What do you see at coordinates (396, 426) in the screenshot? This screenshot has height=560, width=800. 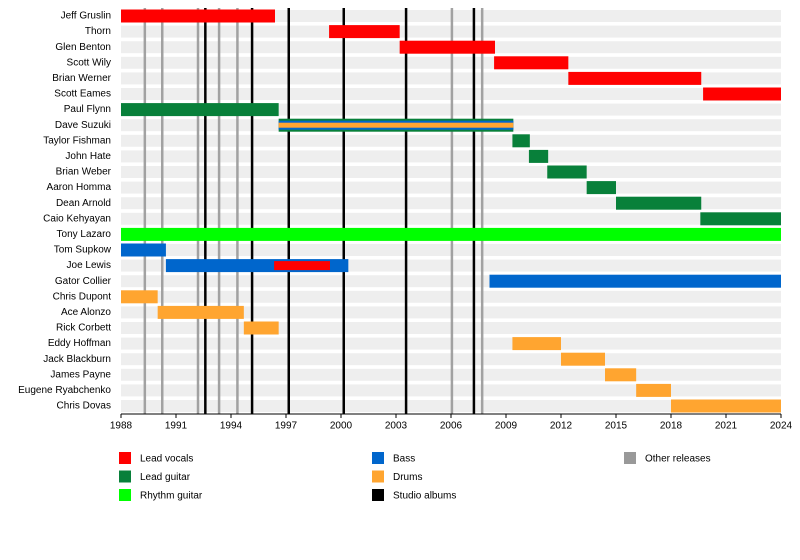 I see `x-tick-label: 2003` at bounding box center [396, 426].